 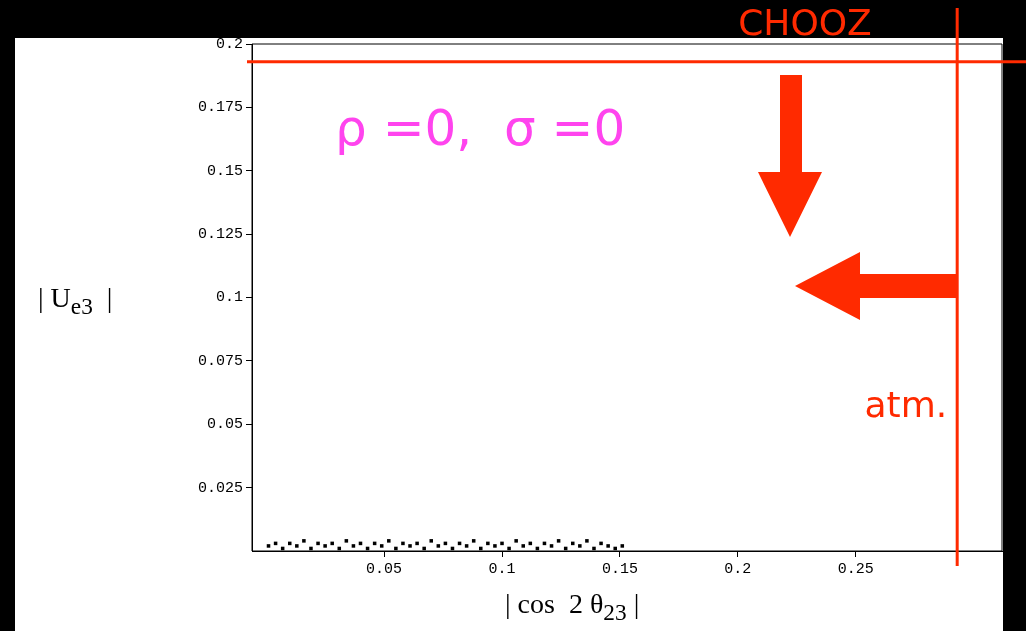 I want to click on y-tick-label: 0.05, so click(x=225, y=425).